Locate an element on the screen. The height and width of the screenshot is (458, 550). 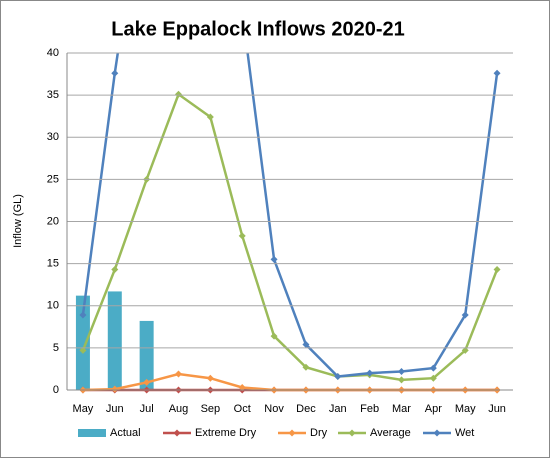
y-tick-label: 15 is located at coordinates (53, 264).